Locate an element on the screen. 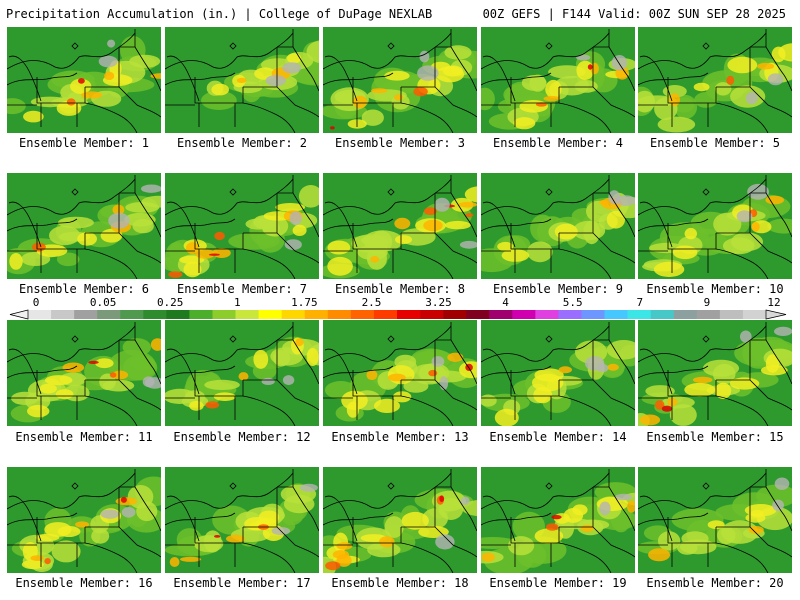 The image size is (800, 600). colorbar-low-arrow is located at coordinates (19, 314).